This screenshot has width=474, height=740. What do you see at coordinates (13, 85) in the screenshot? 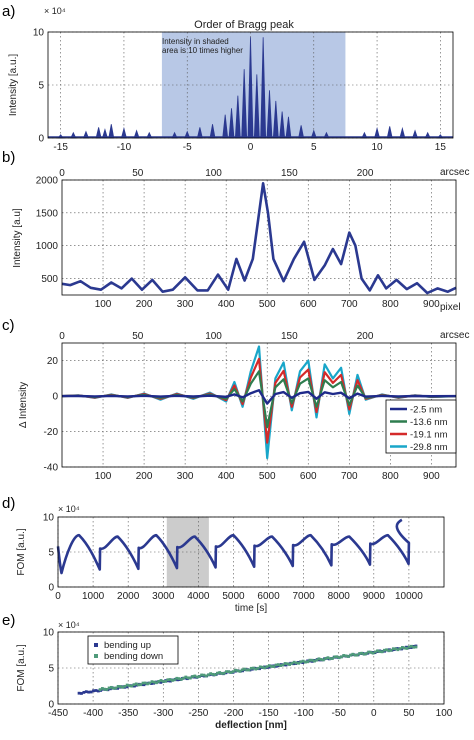
I see `y-axis-label: Intensity [a.u.]` at bounding box center [13, 85].